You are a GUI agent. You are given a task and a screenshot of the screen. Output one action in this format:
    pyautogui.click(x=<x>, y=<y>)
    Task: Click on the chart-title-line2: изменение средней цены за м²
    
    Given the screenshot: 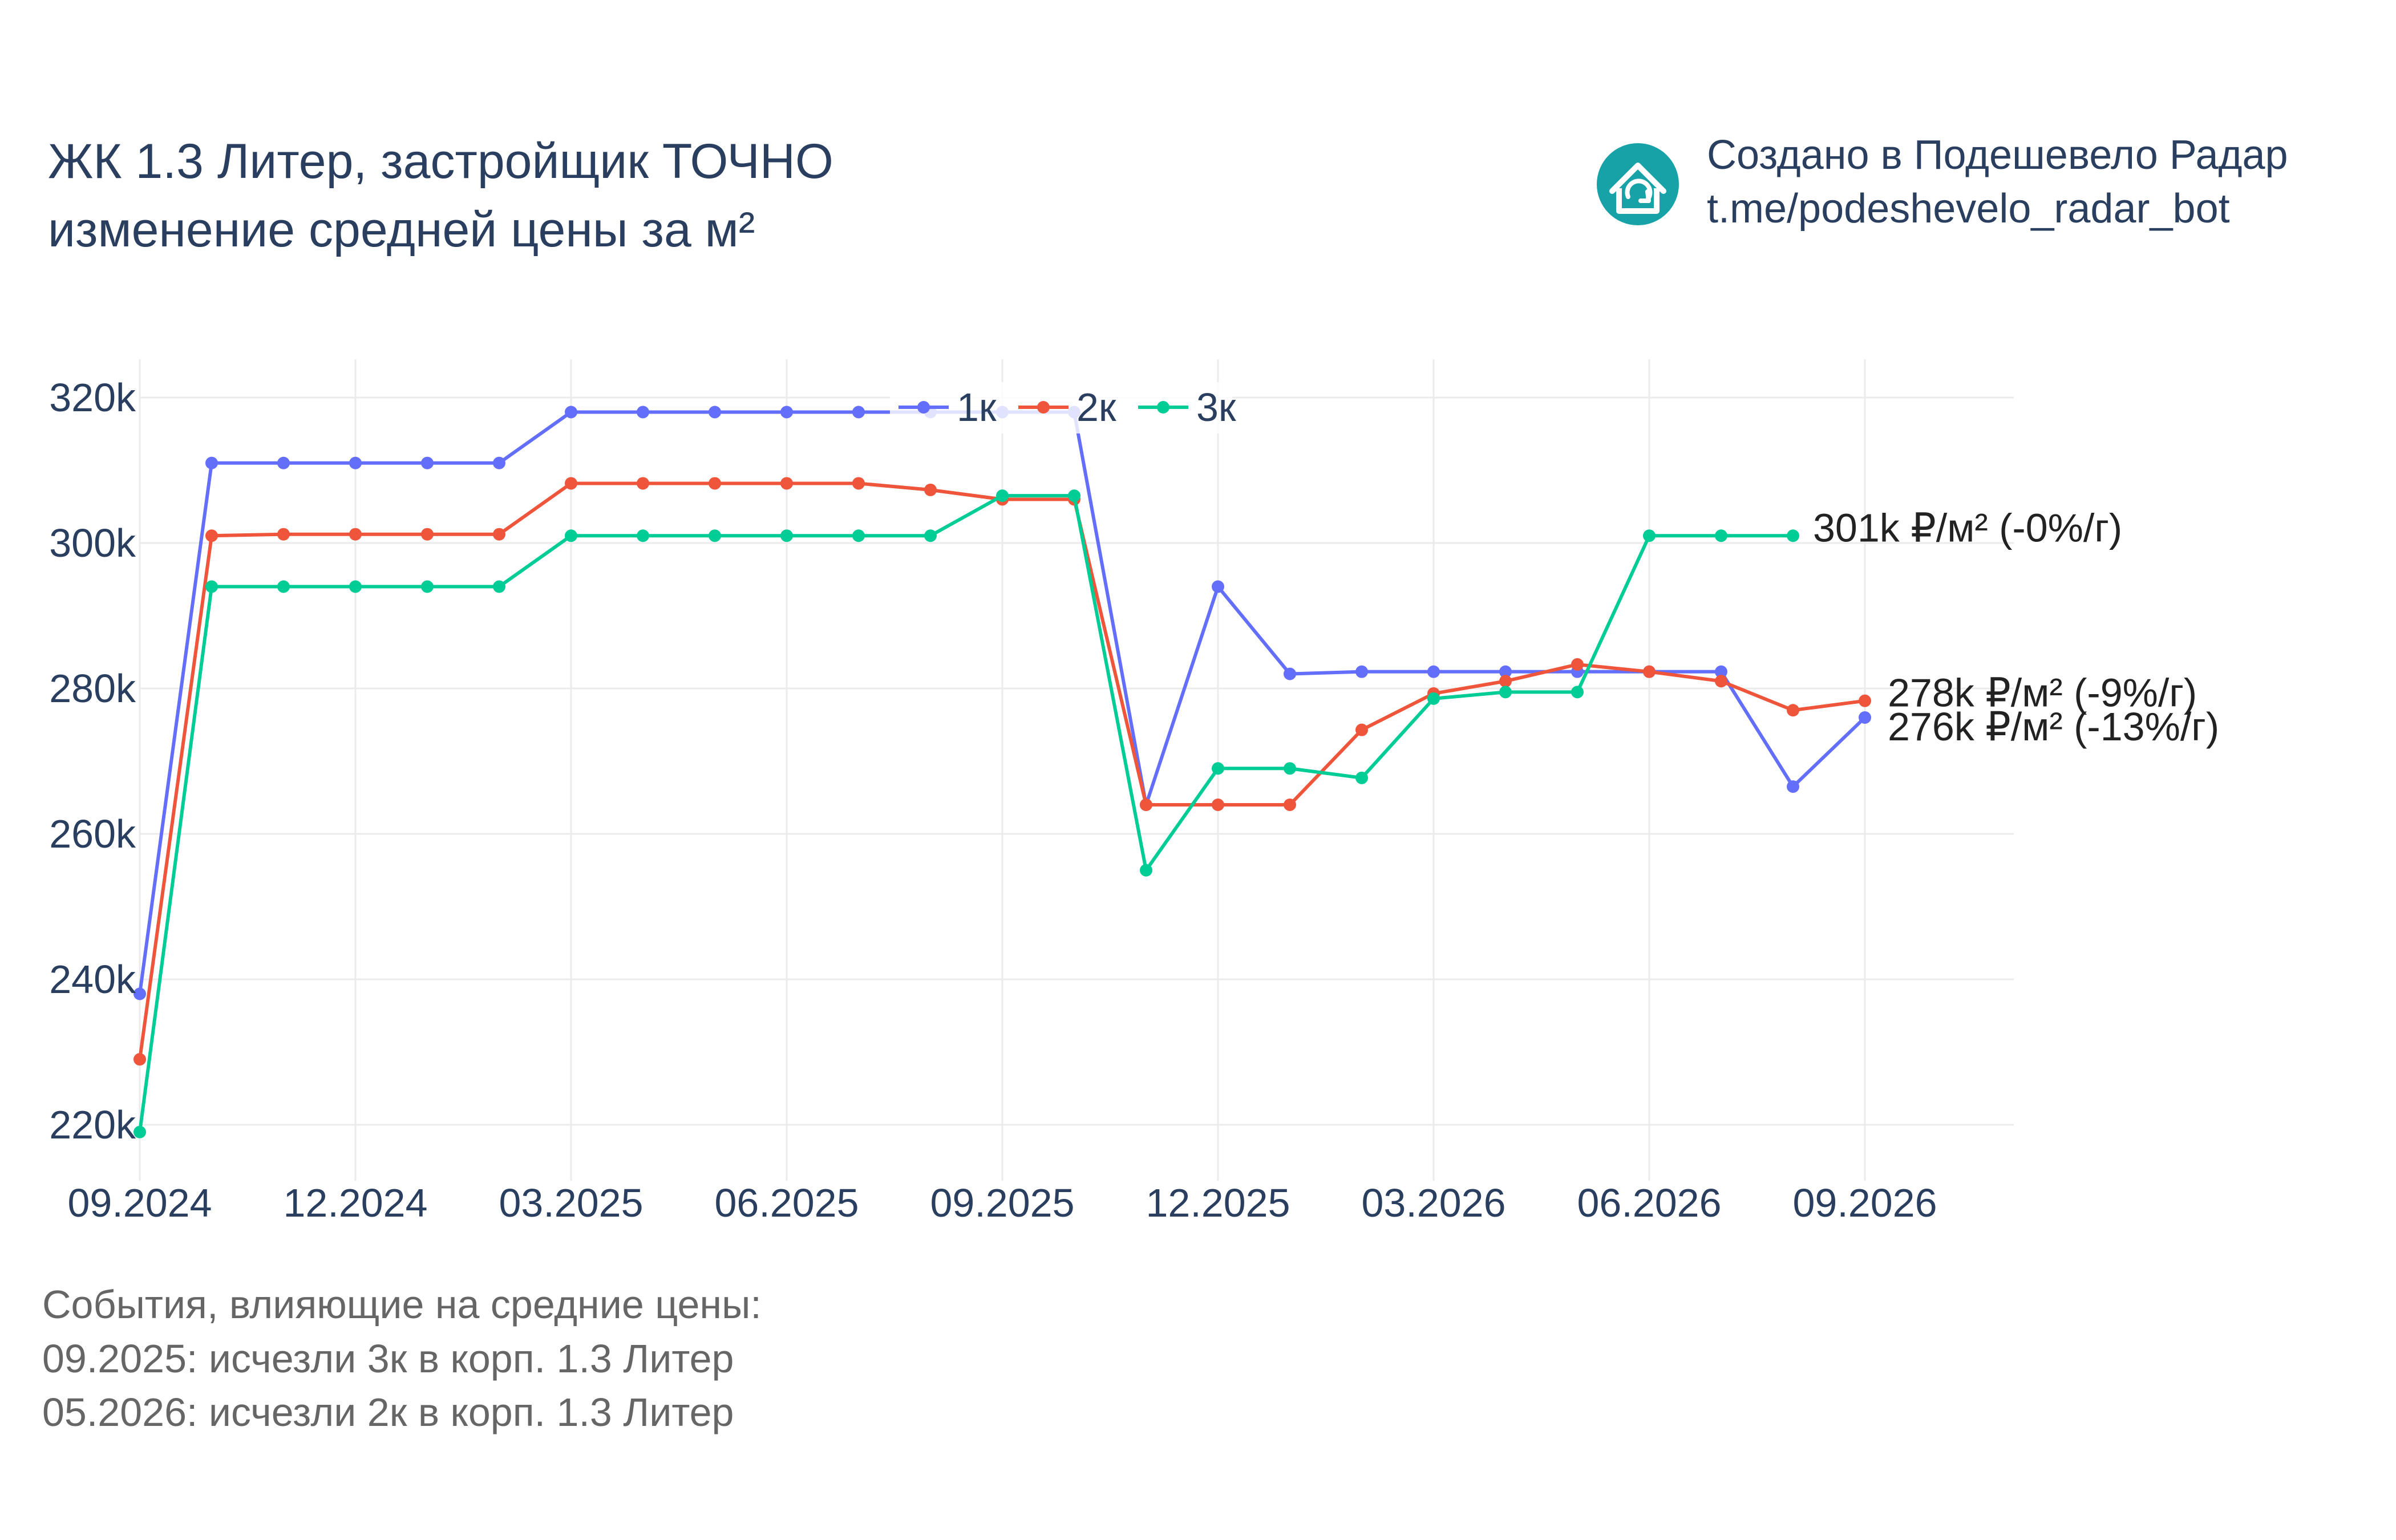 What is the action you would take?
    pyautogui.click(x=401, y=229)
    